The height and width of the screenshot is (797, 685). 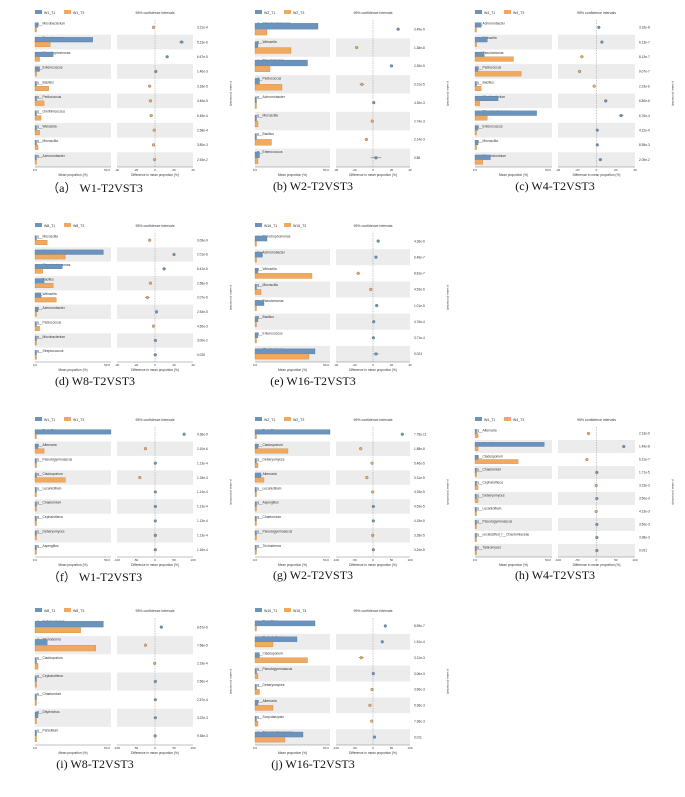 I want to click on diff-tick: 40, so click(x=410, y=365).